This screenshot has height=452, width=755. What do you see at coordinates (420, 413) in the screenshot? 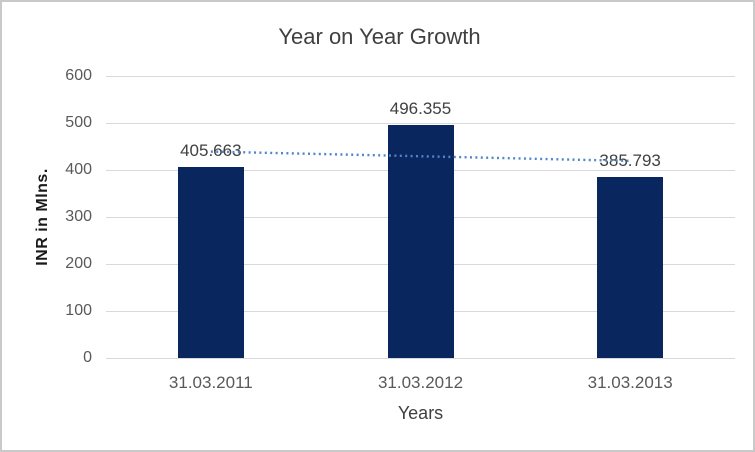
I see `x-axis-title: Years` at bounding box center [420, 413].